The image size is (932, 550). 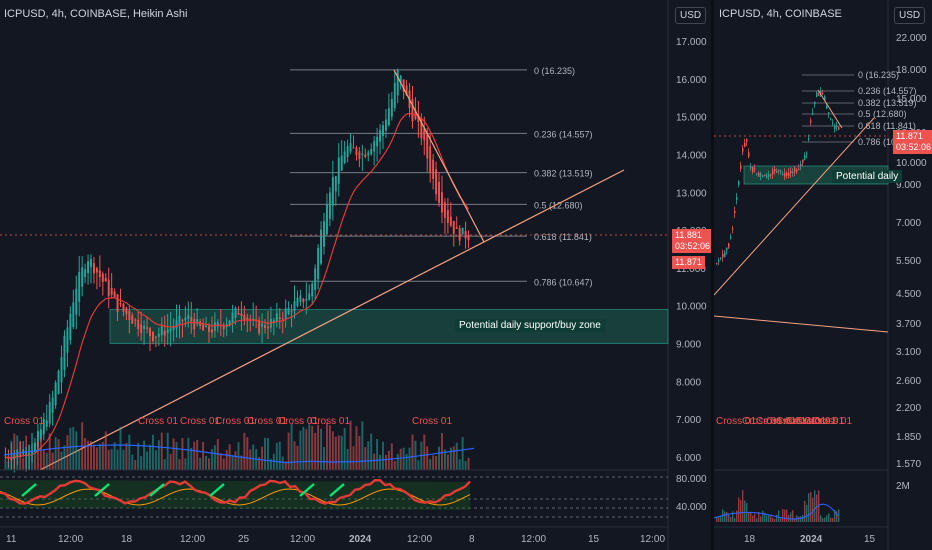 I want to click on right-fib-label: 0.236 (14.557), so click(x=887, y=91).